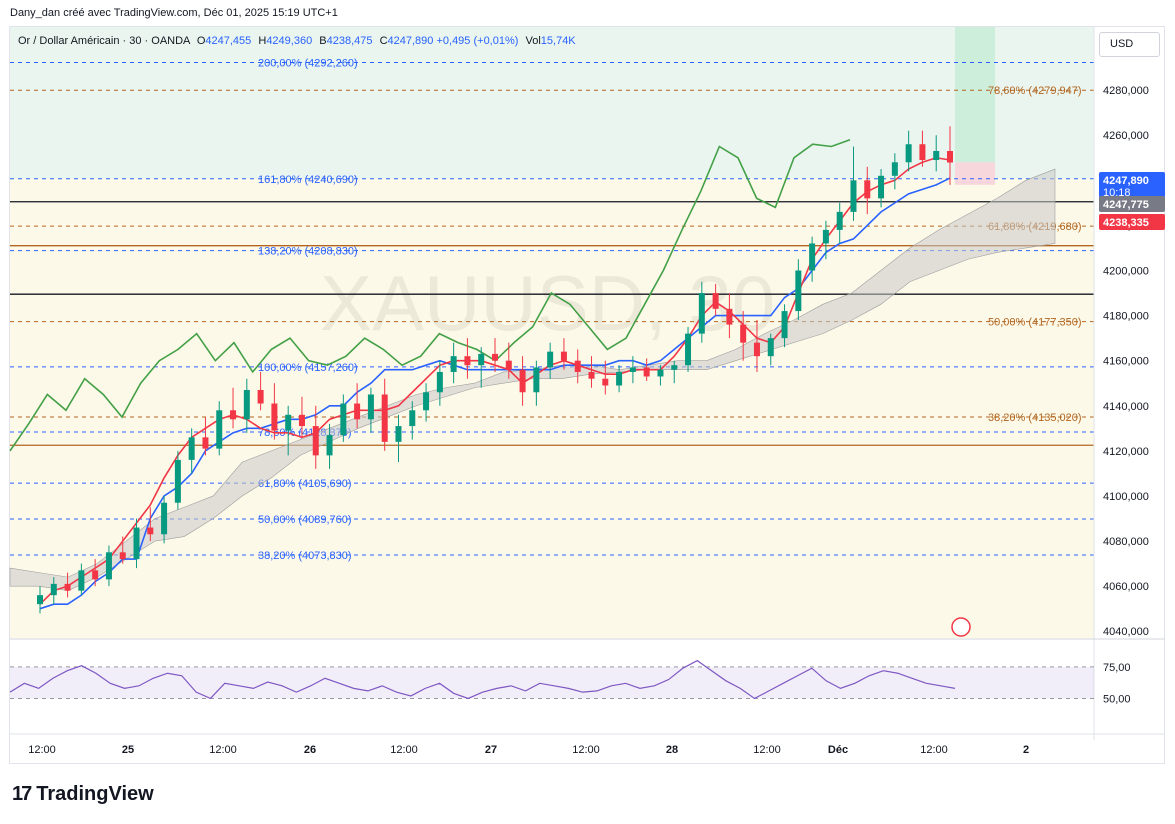  I want to click on fib-level-label: 38,20% (4135,020), so click(1035, 418).